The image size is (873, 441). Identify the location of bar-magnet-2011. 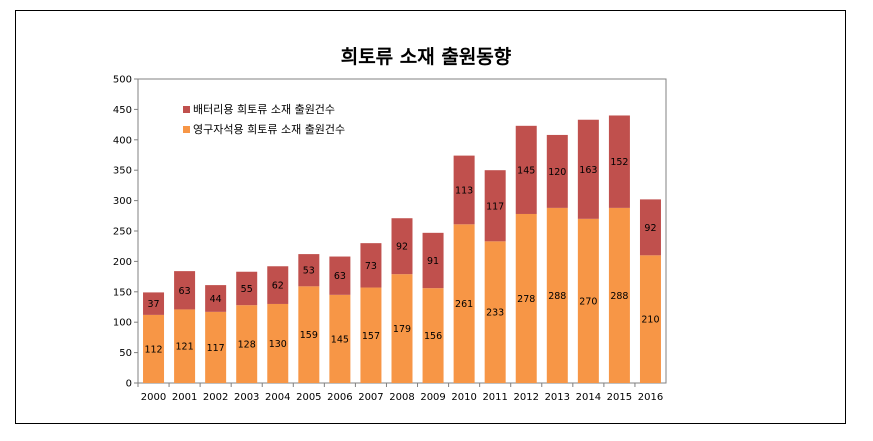
(495, 312).